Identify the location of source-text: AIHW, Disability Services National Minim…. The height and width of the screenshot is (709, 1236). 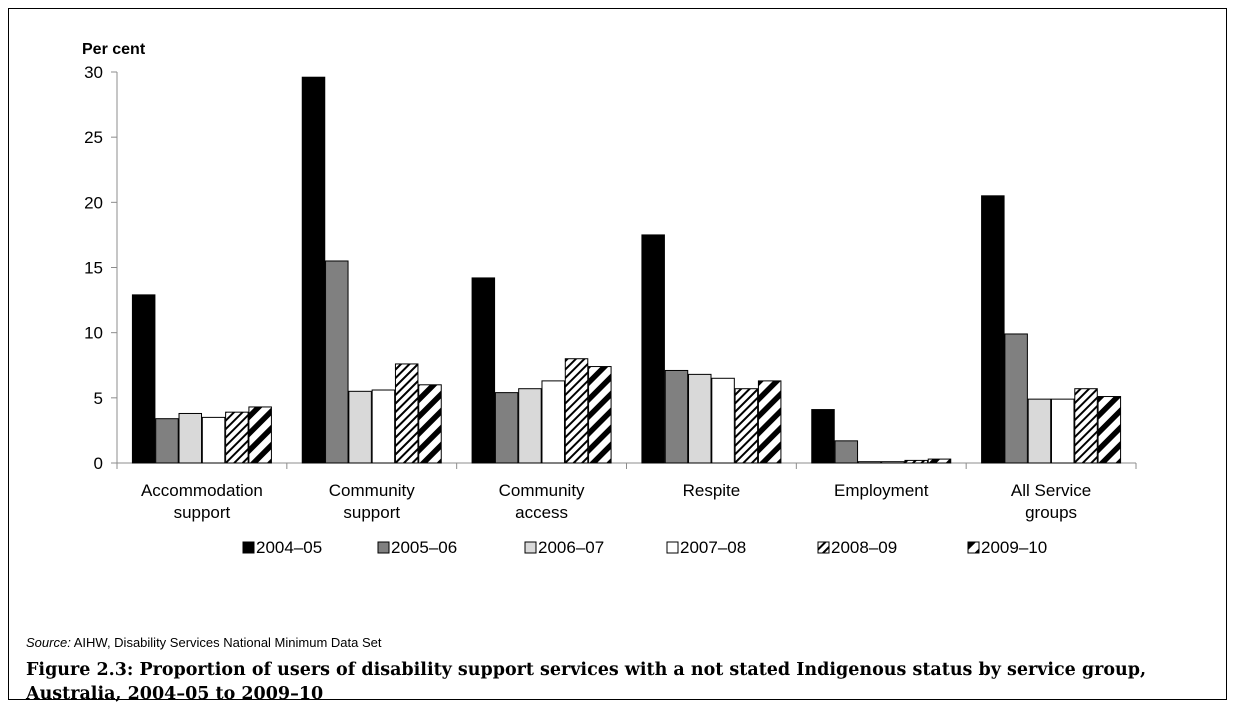
(227, 642).